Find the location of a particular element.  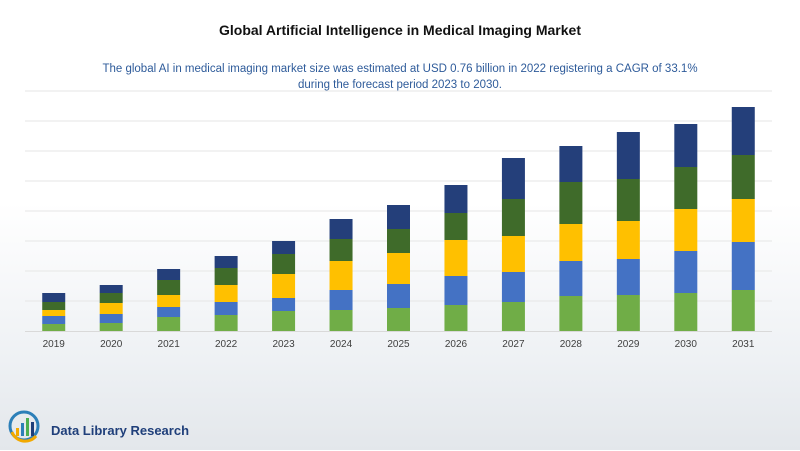

bar-segment-2020-s2 is located at coordinates (111, 318).